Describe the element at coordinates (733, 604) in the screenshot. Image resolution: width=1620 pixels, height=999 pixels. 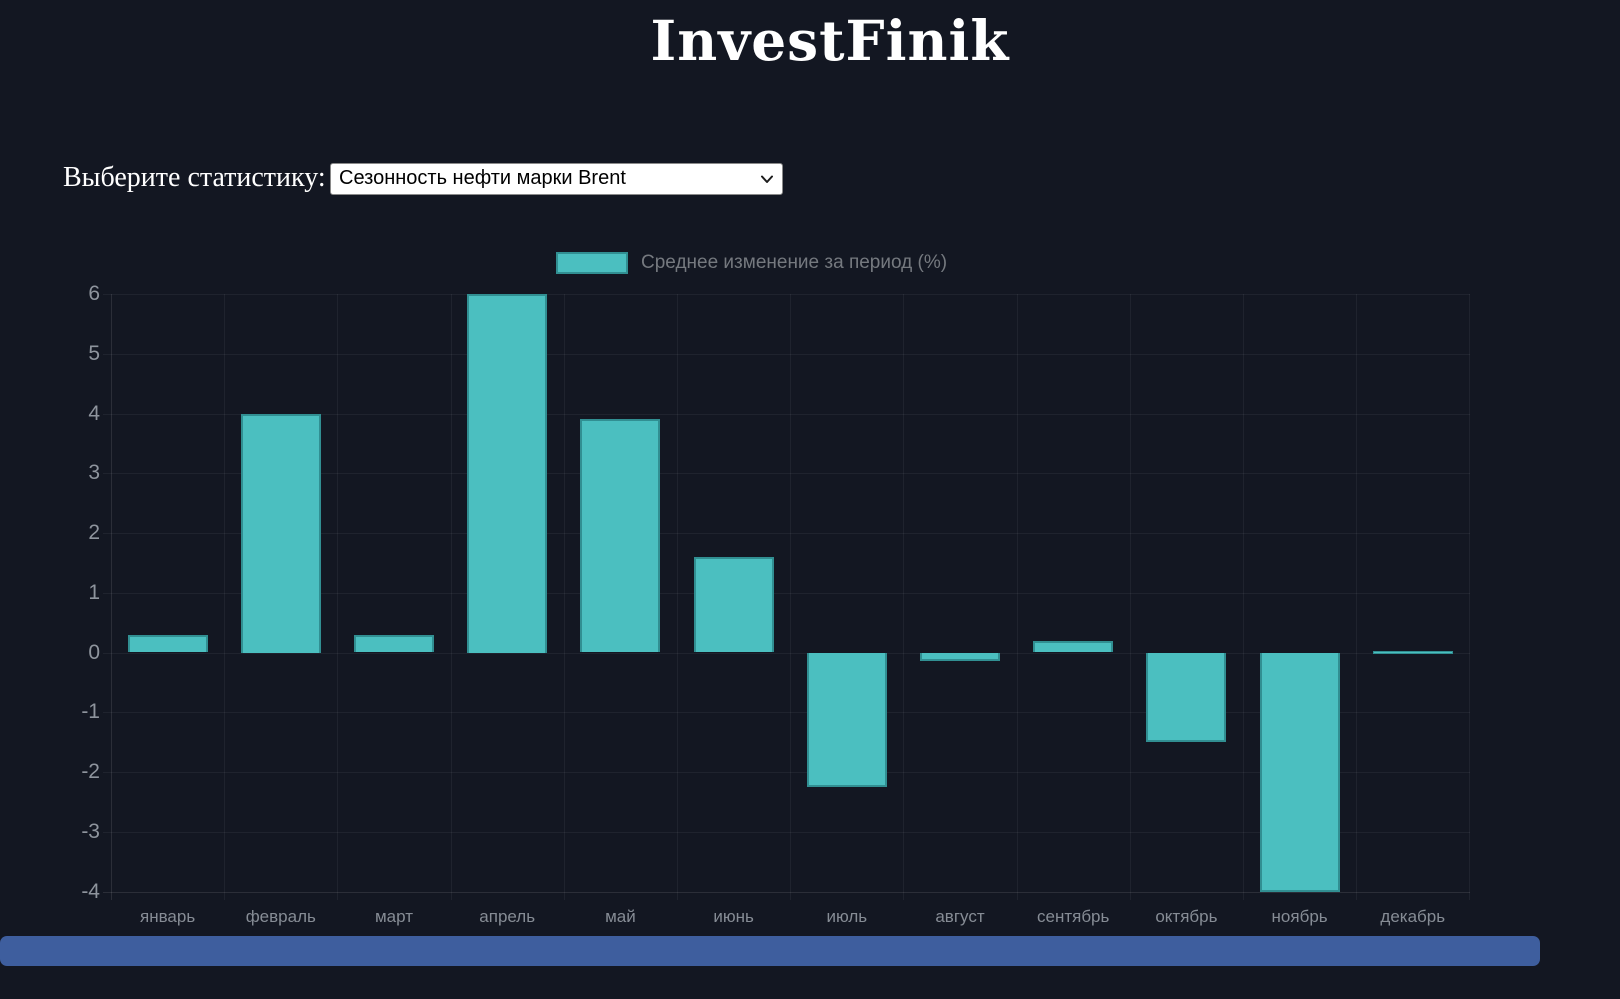
I see `bar-июнь` at that location.